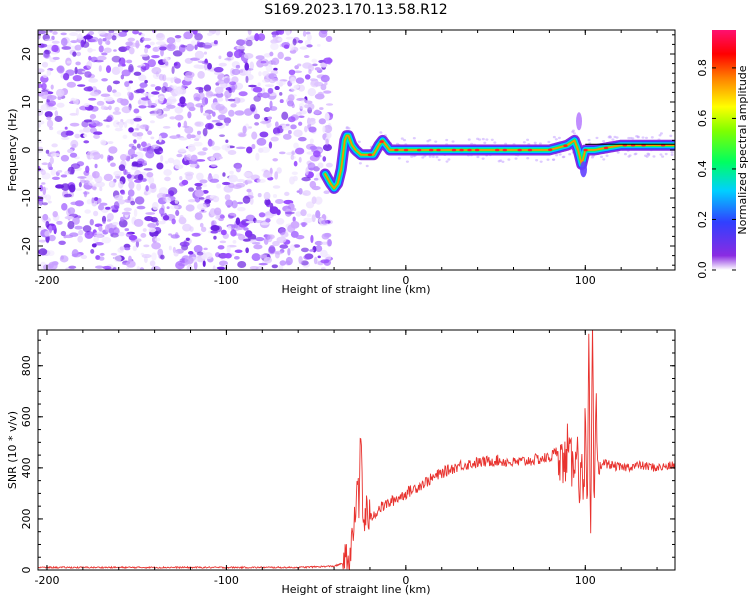 The image size is (750, 600). What do you see at coordinates (702, 68) in the screenshot?
I see `colorbar-tick-label: 0.8` at bounding box center [702, 68].